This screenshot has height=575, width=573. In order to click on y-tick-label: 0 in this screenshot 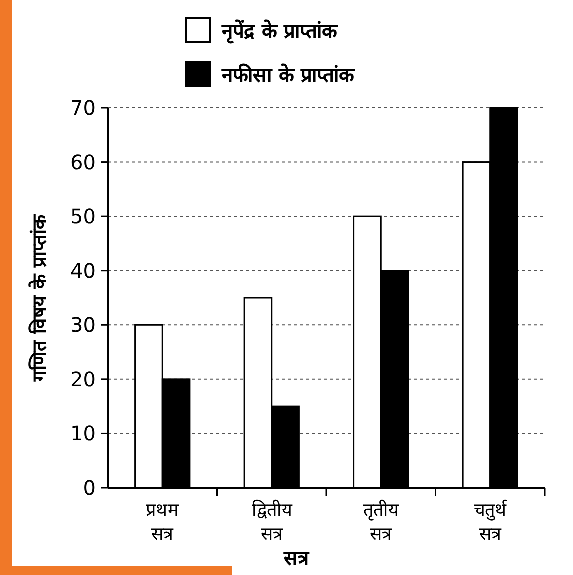, I will do `click(89, 488)`.